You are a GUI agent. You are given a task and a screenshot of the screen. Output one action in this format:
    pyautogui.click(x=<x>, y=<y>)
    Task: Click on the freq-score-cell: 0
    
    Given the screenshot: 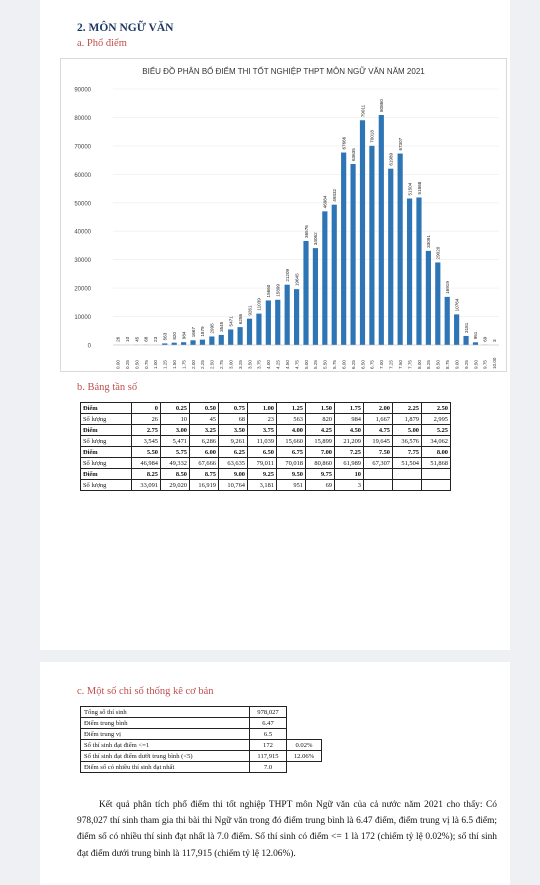 What is the action you would take?
    pyautogui.click(x=146, y=408)
    